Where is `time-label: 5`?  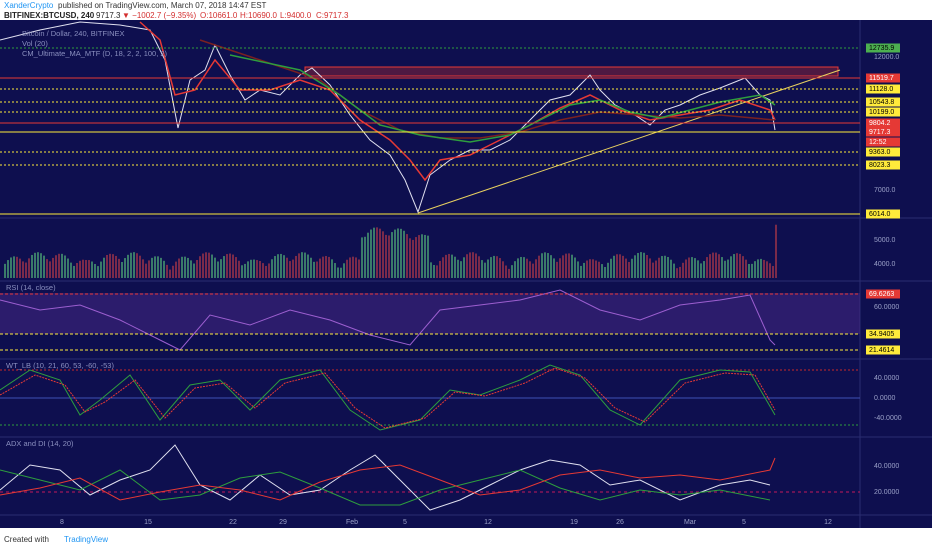 time-label: 5 is located at coordinates (744, 522).